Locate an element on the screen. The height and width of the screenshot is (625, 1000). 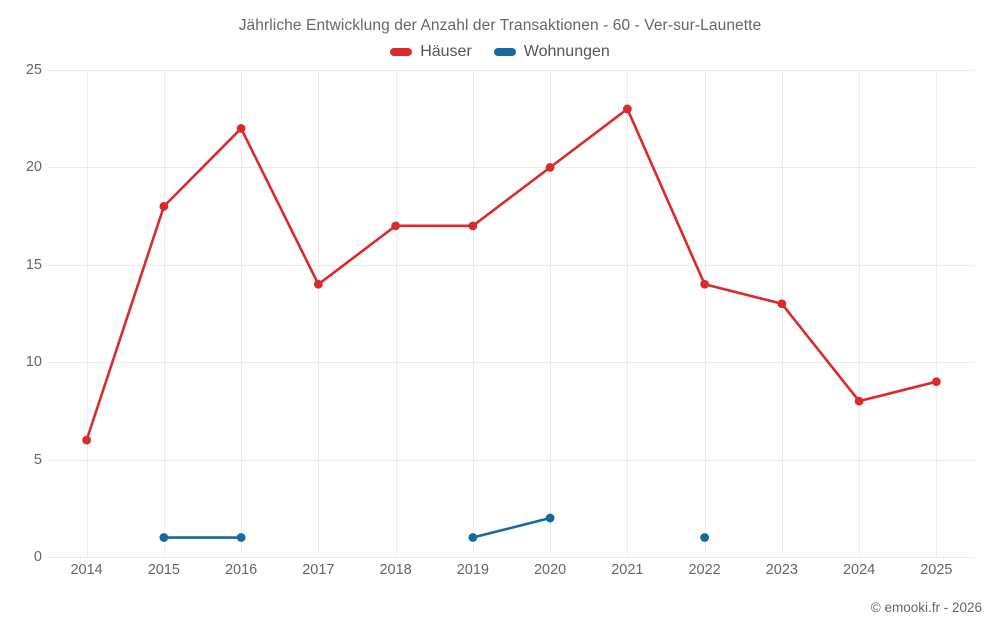
copyright-credit: © emooki.fr - 2026 is located at coordinates (926, 607).